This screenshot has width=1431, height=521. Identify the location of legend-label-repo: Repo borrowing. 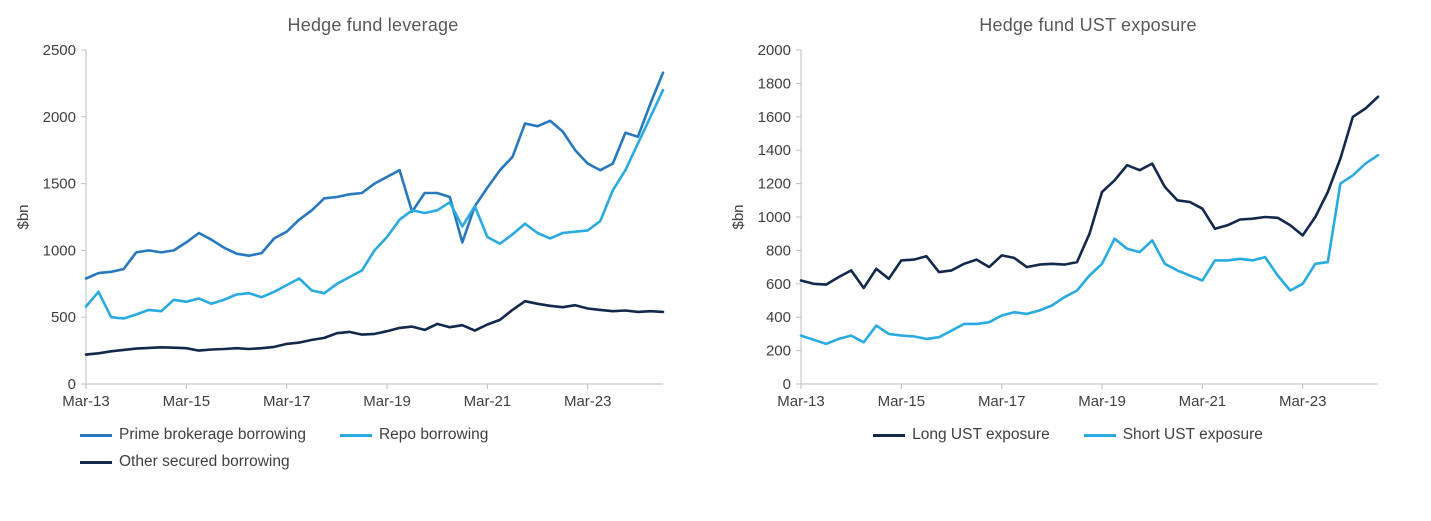
(433, 434).